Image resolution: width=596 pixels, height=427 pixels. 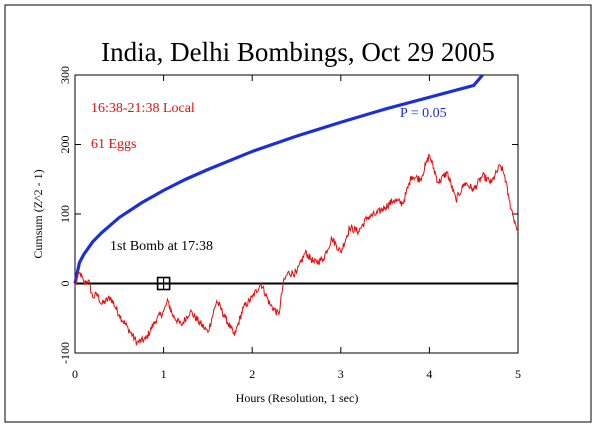 I want to click on x-tick-label: 3, so click(x=341, y=374).